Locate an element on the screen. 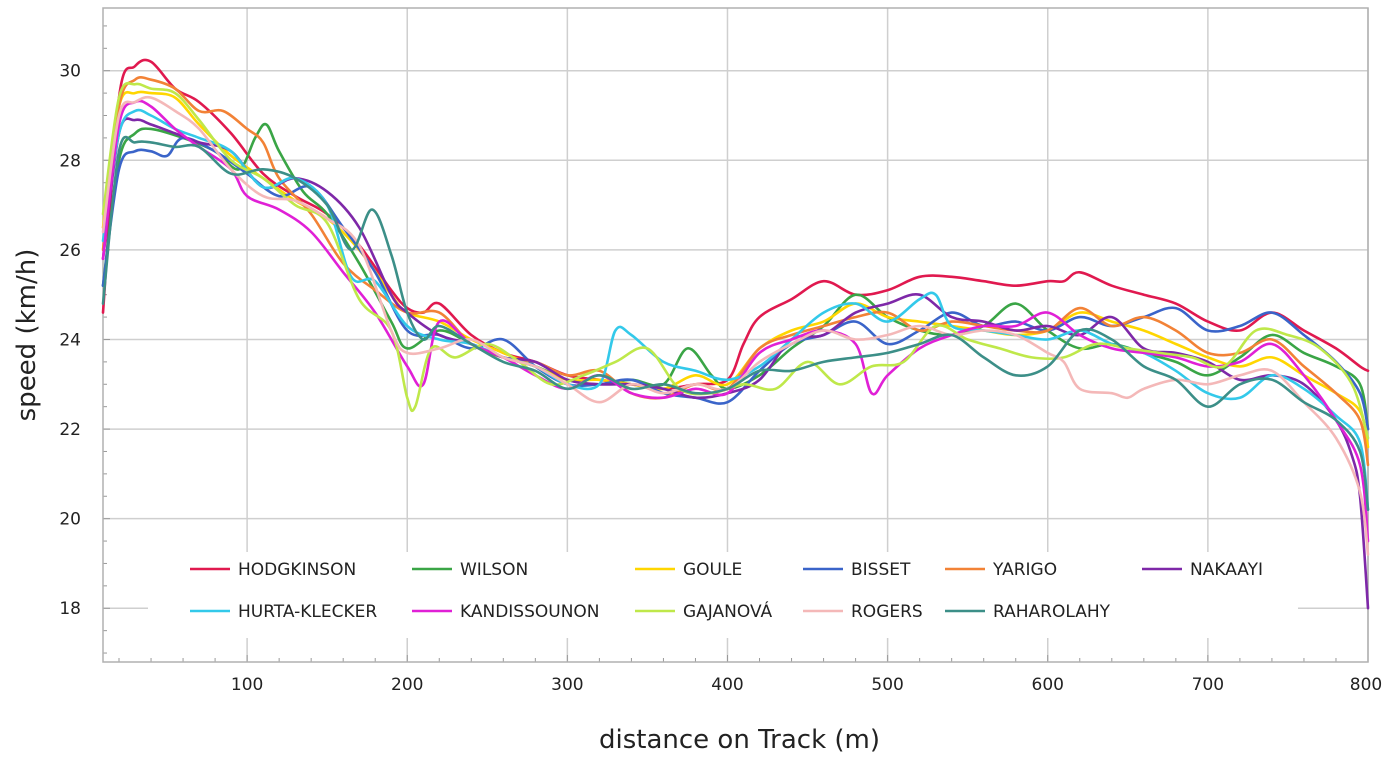  legend-item-raharolahy: RAHAROLAHY is located at coordinates (1028, 612).